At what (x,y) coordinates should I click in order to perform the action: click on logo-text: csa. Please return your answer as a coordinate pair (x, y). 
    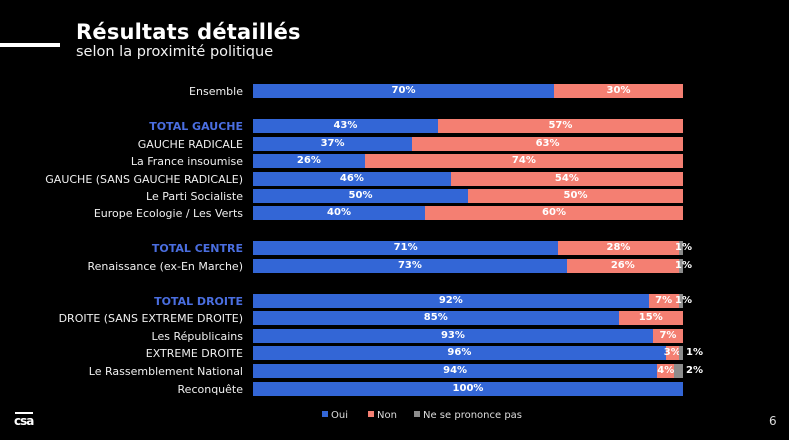
    Looking at the image, I should click on (24, 421).